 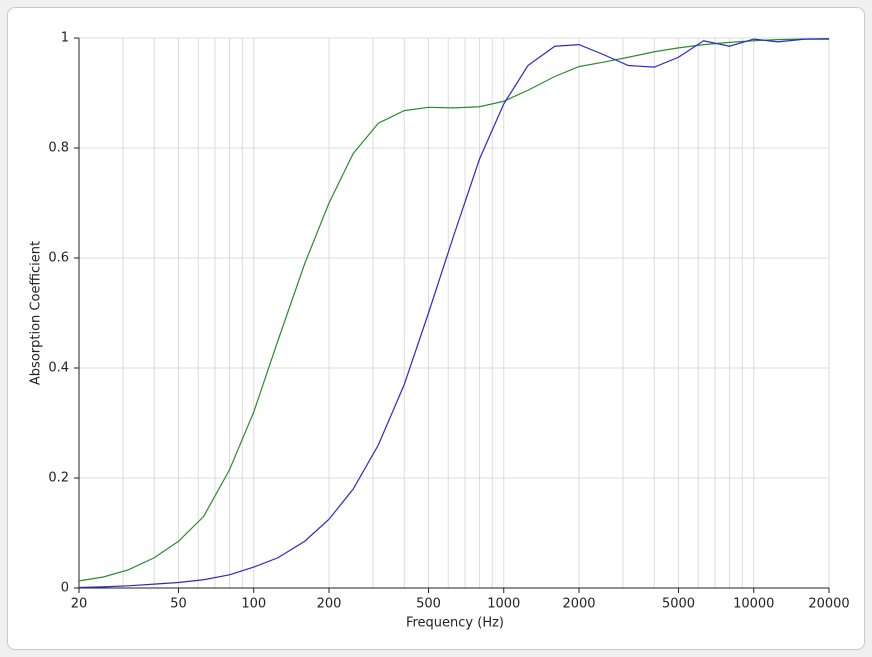 What do you see at coordinates (753, 604) in the screenshot?
I see `x-tick-label: 10000` at bounding box center [753, 604].